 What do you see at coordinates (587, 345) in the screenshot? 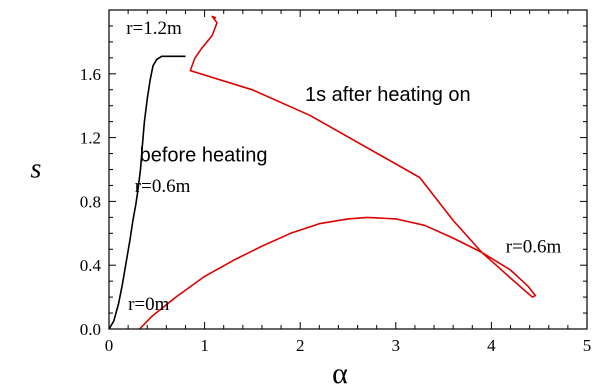
I see `x-tick-label: 5` at bounding box center [587, 345].